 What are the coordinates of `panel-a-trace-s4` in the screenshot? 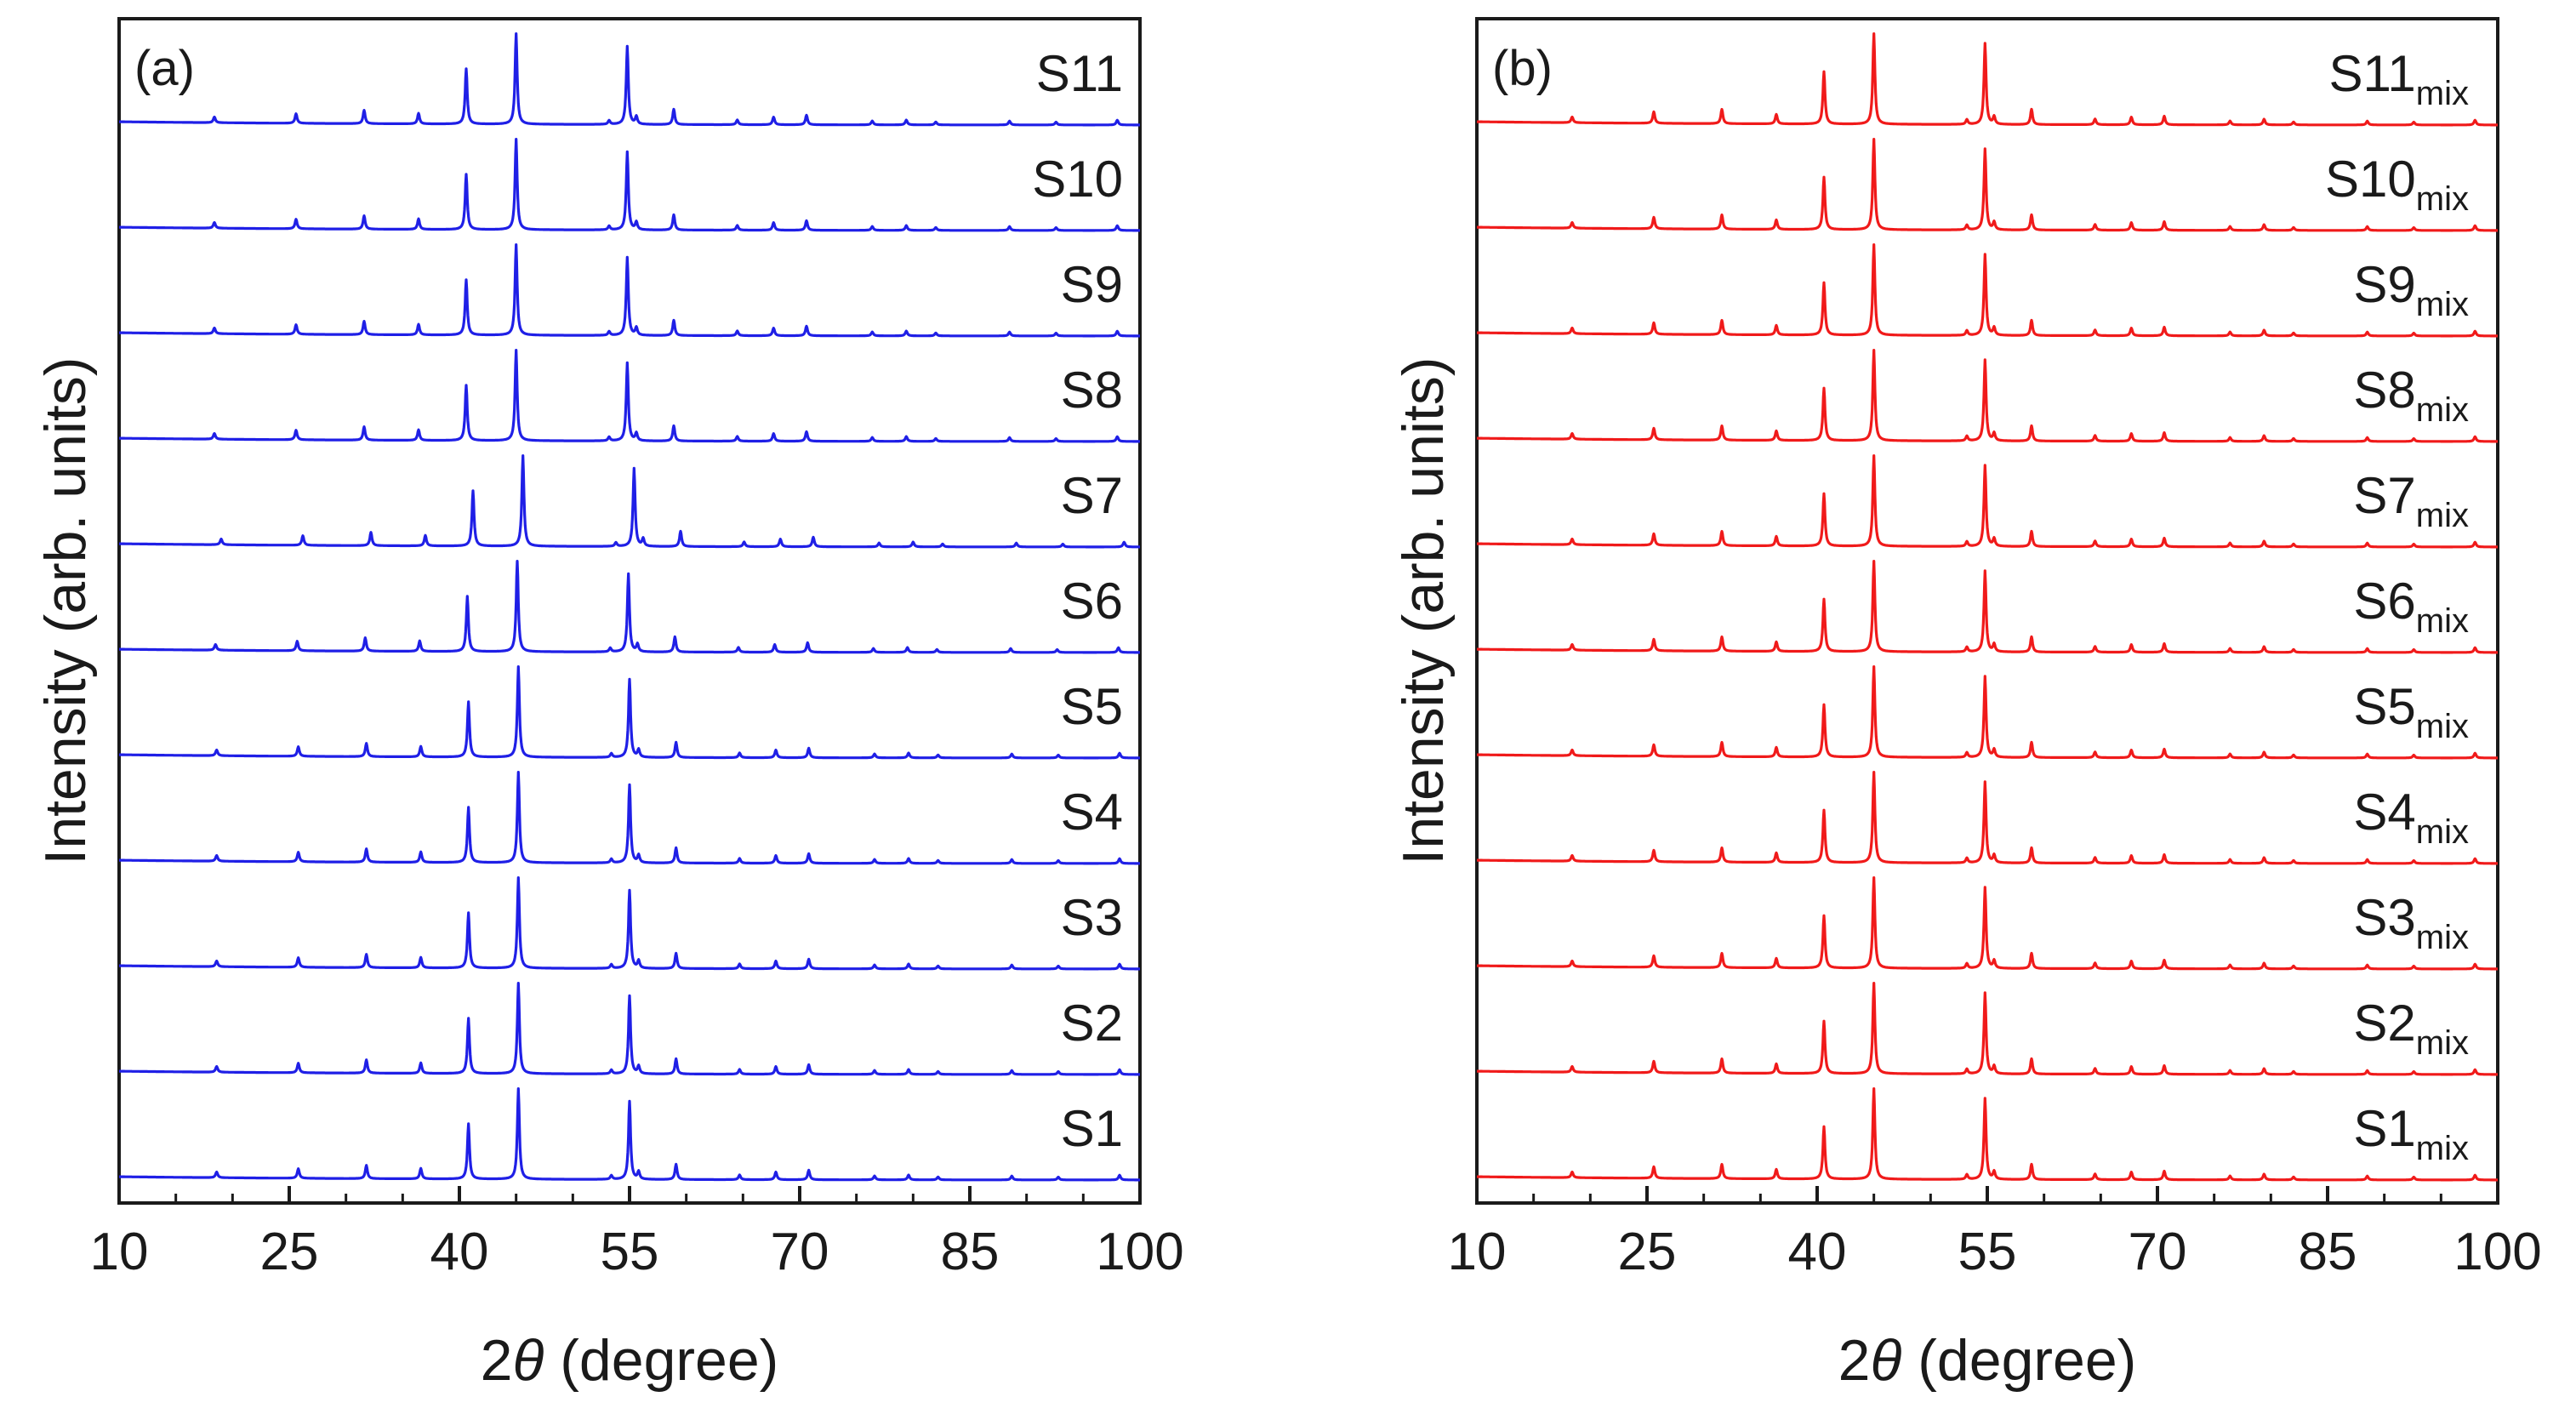 It's located at (629, 818).